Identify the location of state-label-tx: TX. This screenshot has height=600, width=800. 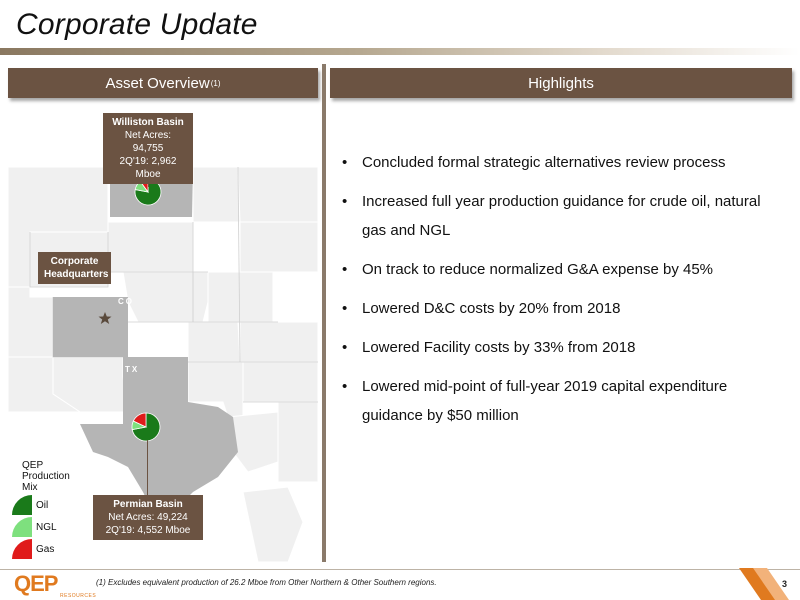
(132, 369).